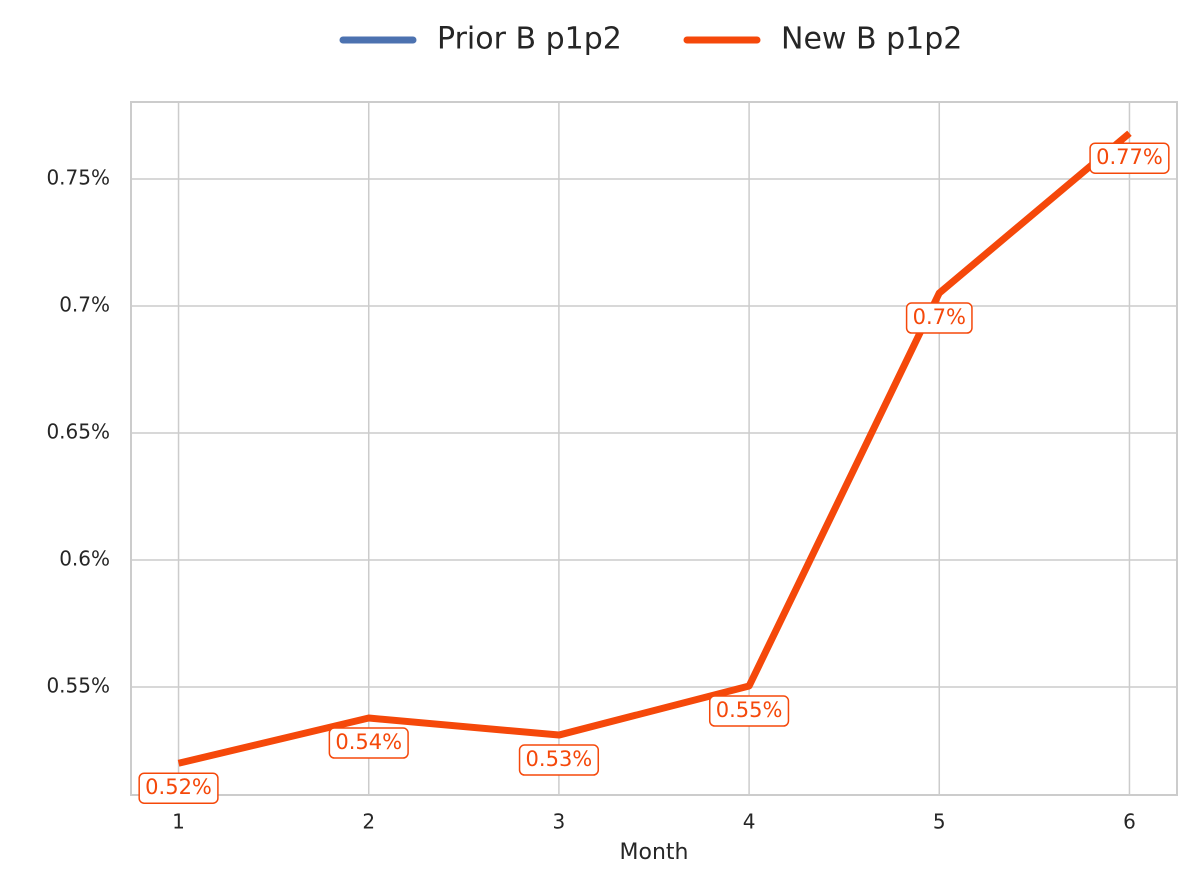 The width and height of the screenshot is (1192, 881). I want to click on y-tick-label: 0.55%, so click(78, 686).